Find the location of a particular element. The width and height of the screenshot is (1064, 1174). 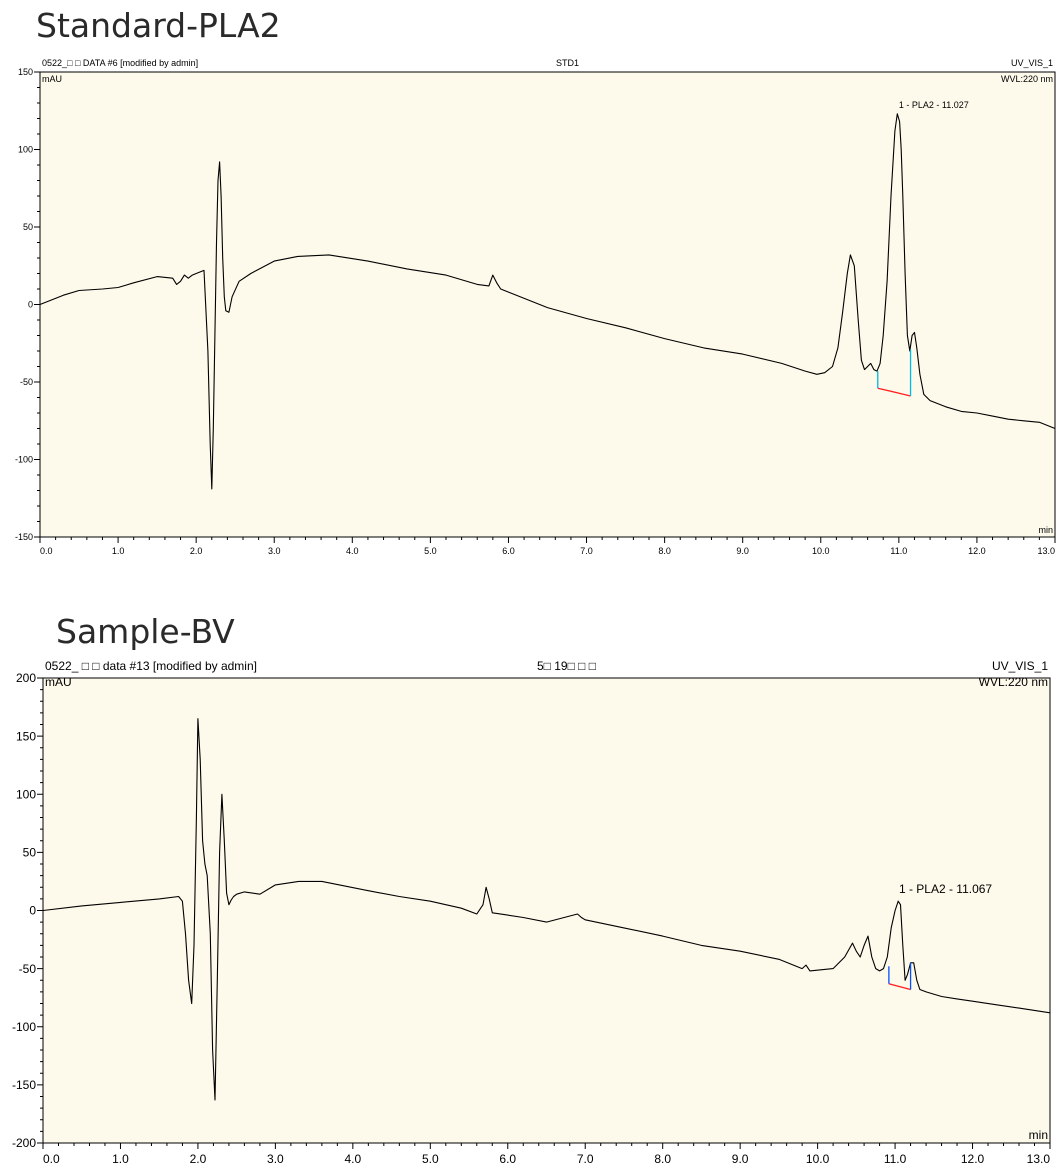

y-tick-label: -200 is located at coordinates (24, 1143).